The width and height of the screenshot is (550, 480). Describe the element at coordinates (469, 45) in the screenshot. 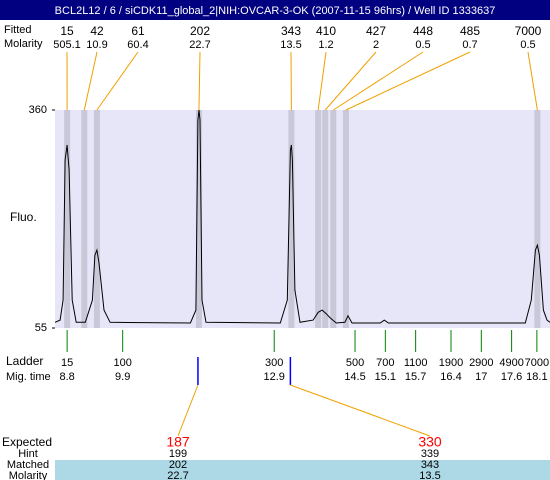

I see `peak-molarity: 0.7` at that location.